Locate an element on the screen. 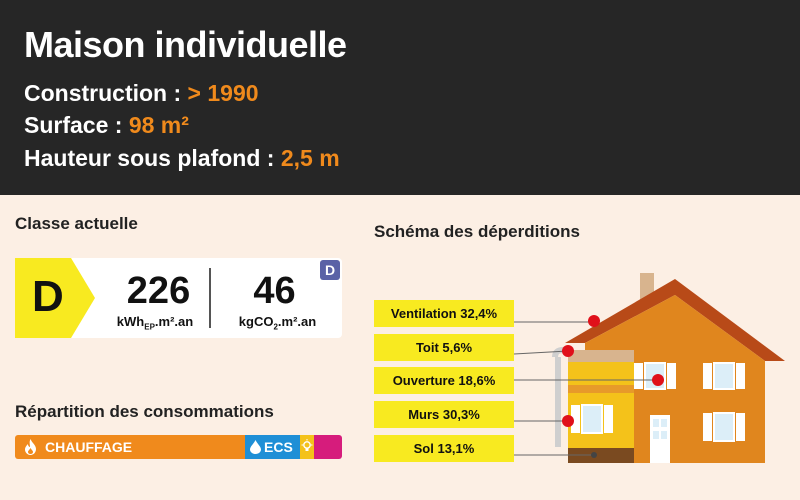 The height and width of the screenshot is (500, 800). cutaway-top is located at coordinates (601, 356).